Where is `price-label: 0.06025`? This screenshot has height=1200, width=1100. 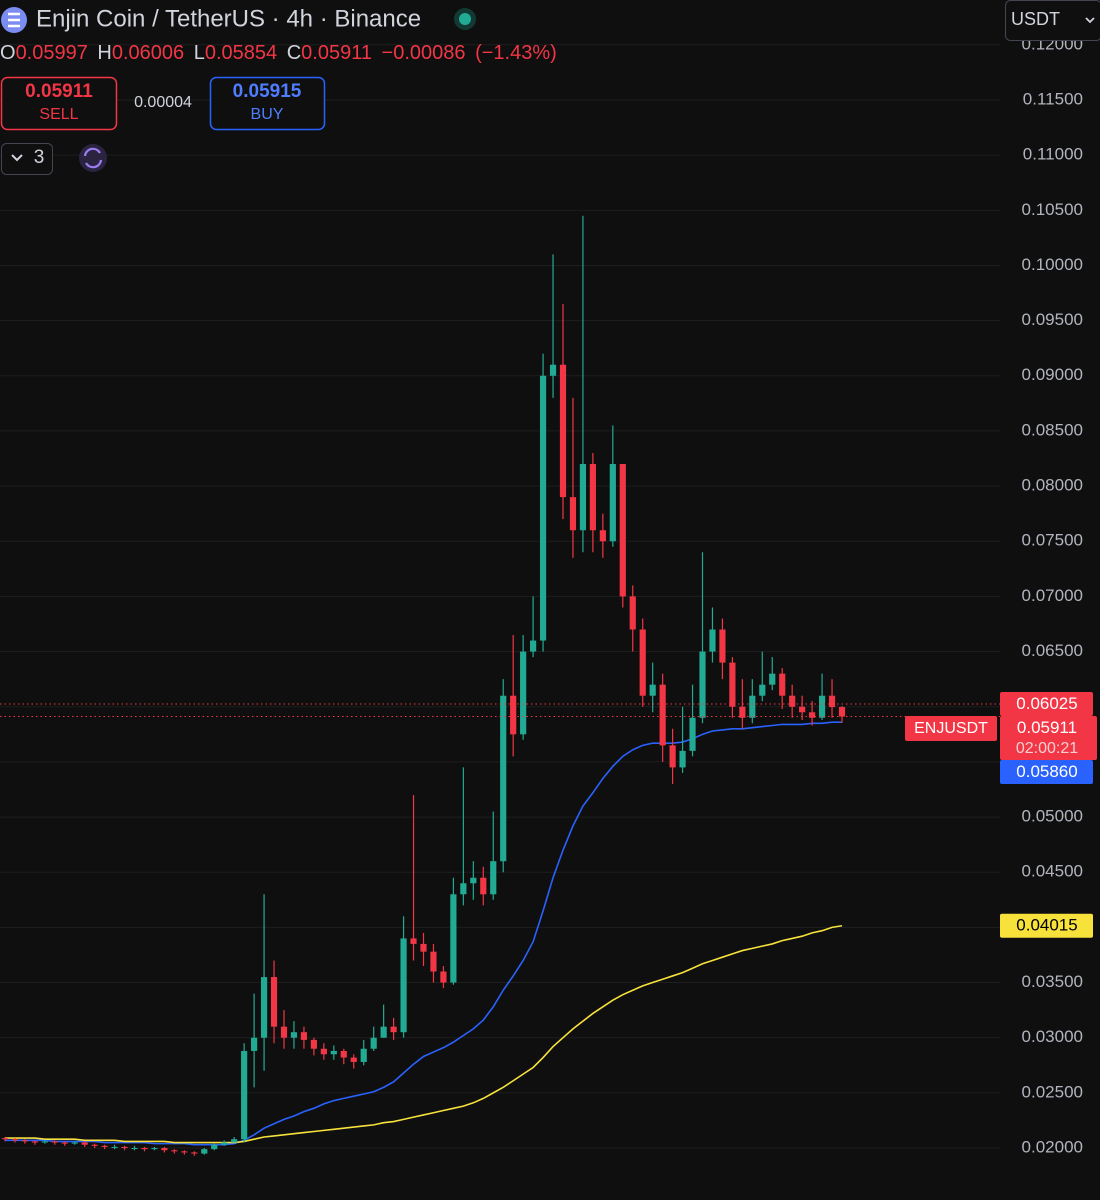 price-label: 0.06025 is located at coordinates (1046, 703).